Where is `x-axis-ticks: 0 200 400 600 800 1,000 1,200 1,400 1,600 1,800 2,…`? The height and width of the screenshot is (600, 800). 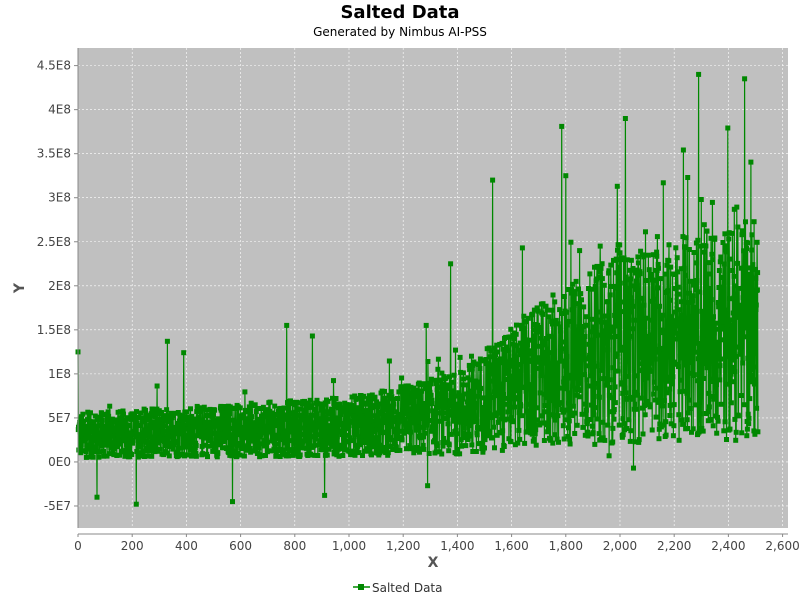
x-axis-ticks: 0 200 400 600 800 1,000 1,200 1,400 1,600 1,800 2,… is located at coordinates (437, 543).